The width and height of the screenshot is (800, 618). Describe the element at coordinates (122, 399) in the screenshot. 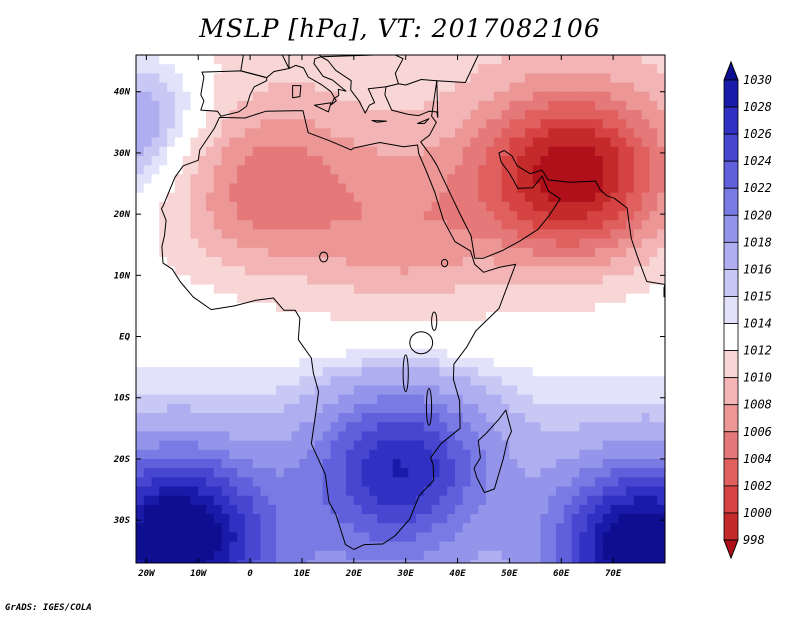

I see `y-tick-label: 10S` at that location.